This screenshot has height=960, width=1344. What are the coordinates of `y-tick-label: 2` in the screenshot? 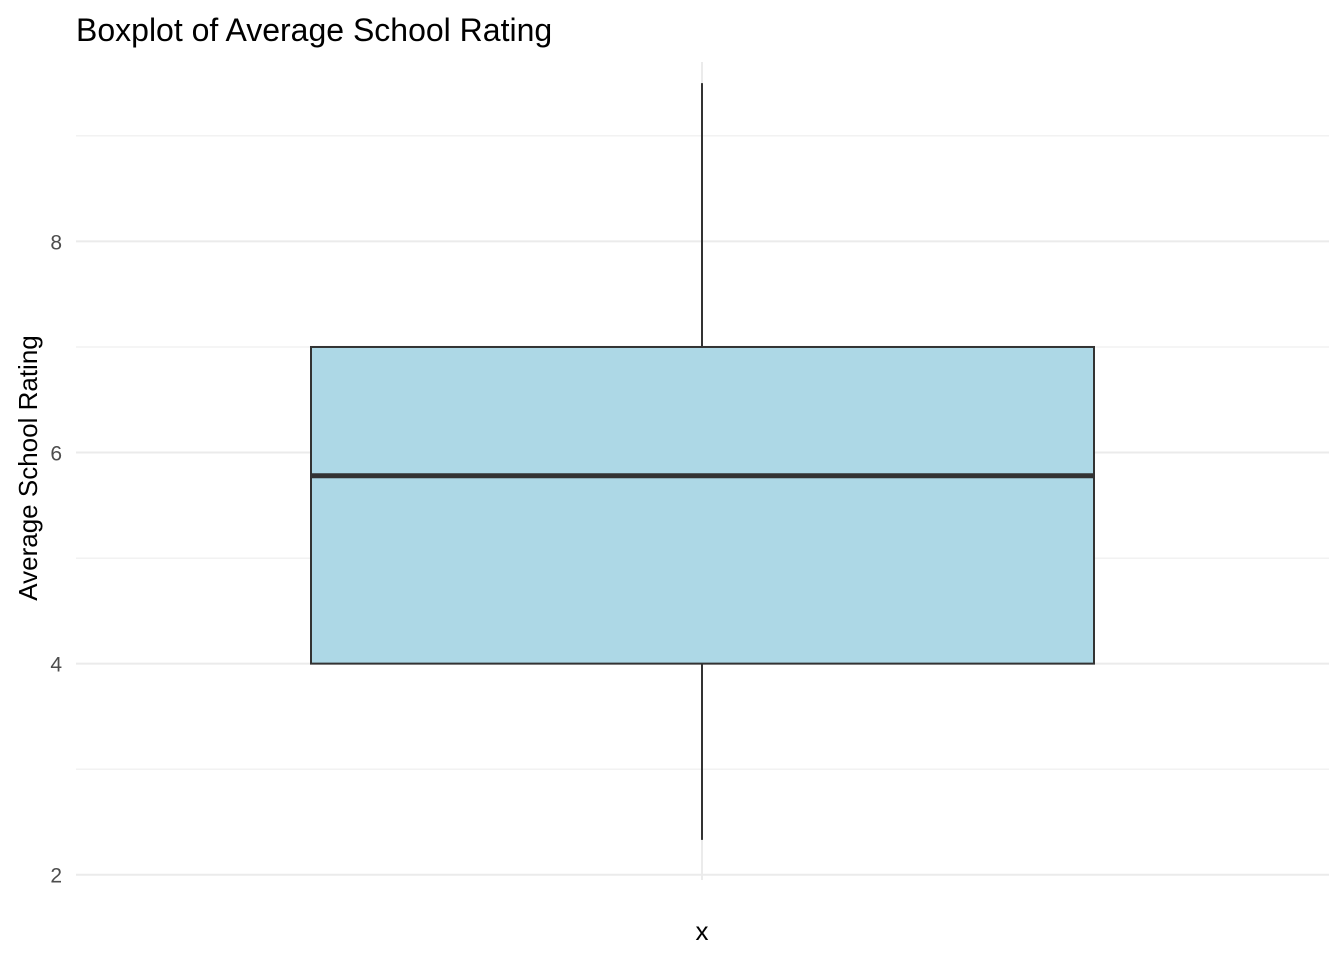 It's located at (56, 876).